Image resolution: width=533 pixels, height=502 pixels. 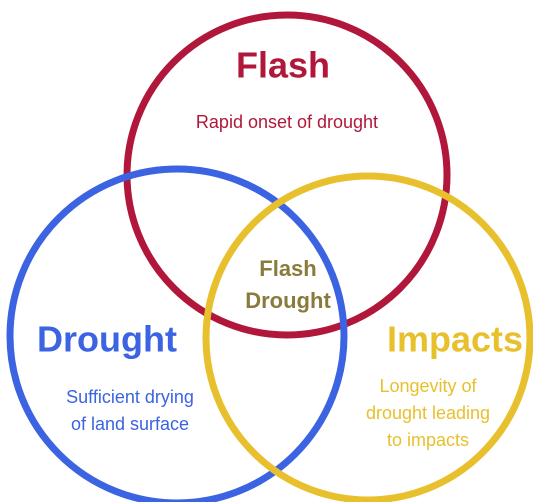 I want to click on set-description: of land surface, so click(x=130, y=424).